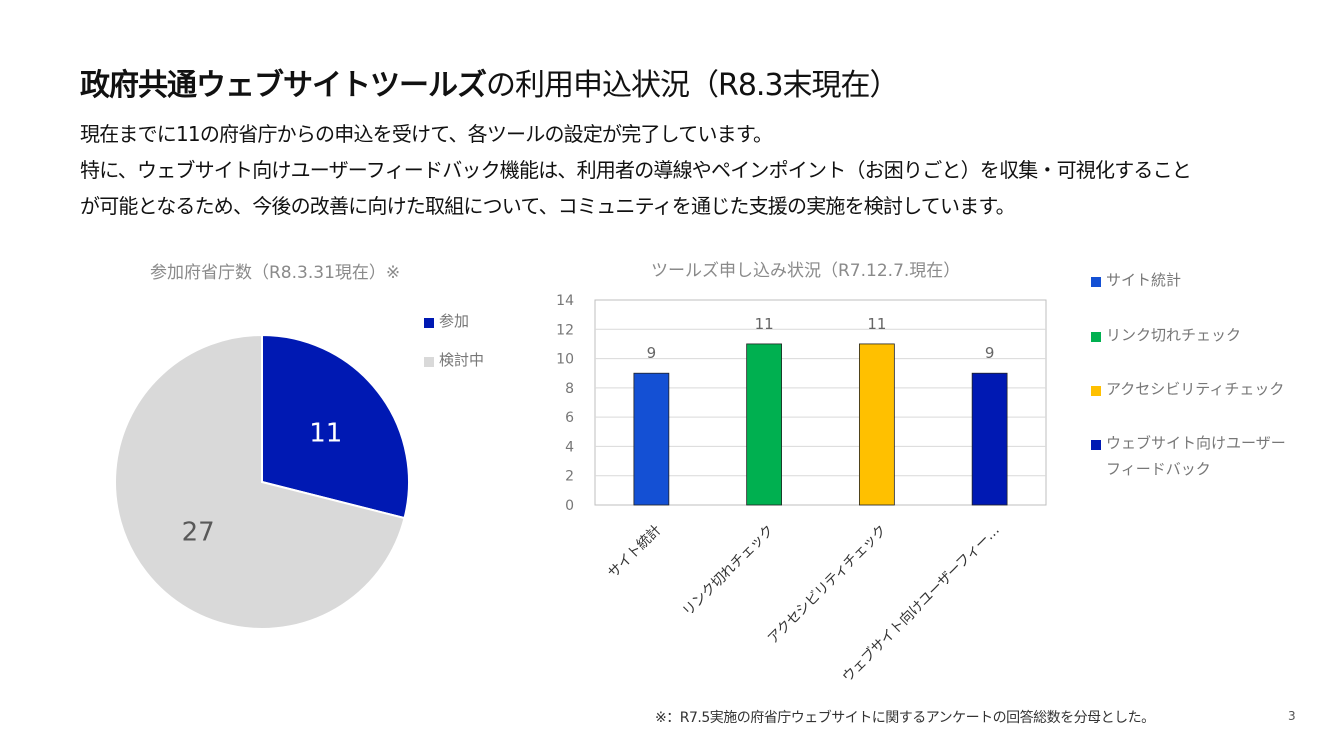  What do you see at coordinates (429, 362) in the screenshot?
I see `pie-legend-swatch-kentou` at bounding box center [429, 362].